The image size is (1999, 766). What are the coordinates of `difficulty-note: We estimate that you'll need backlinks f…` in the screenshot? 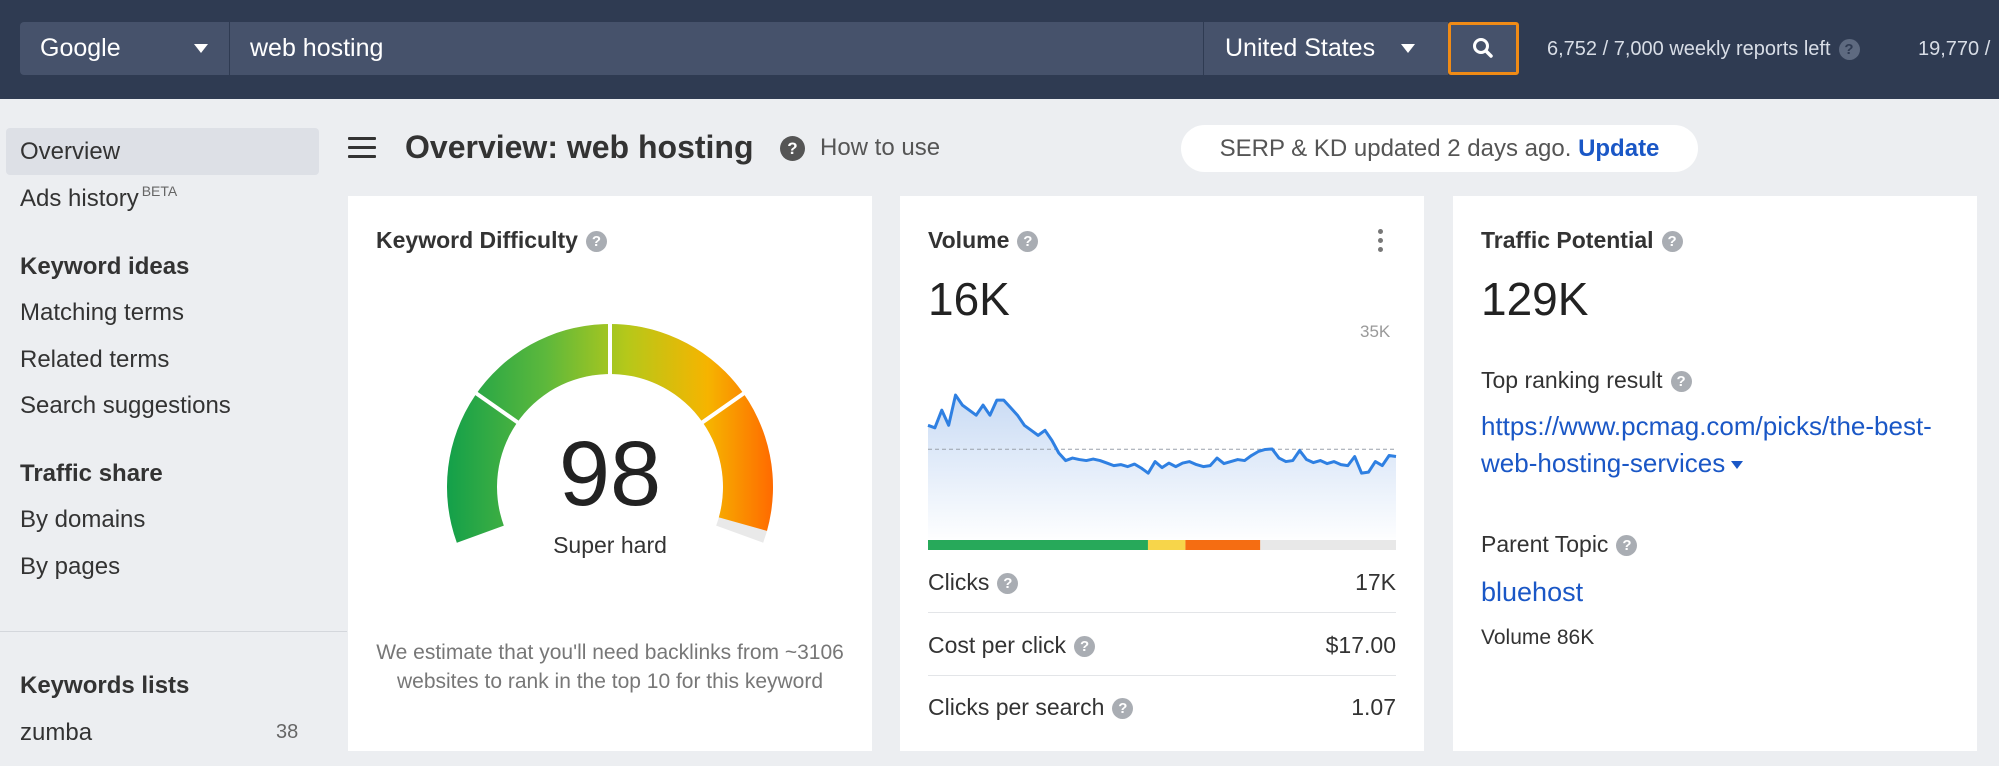 It's located at (610, 667).